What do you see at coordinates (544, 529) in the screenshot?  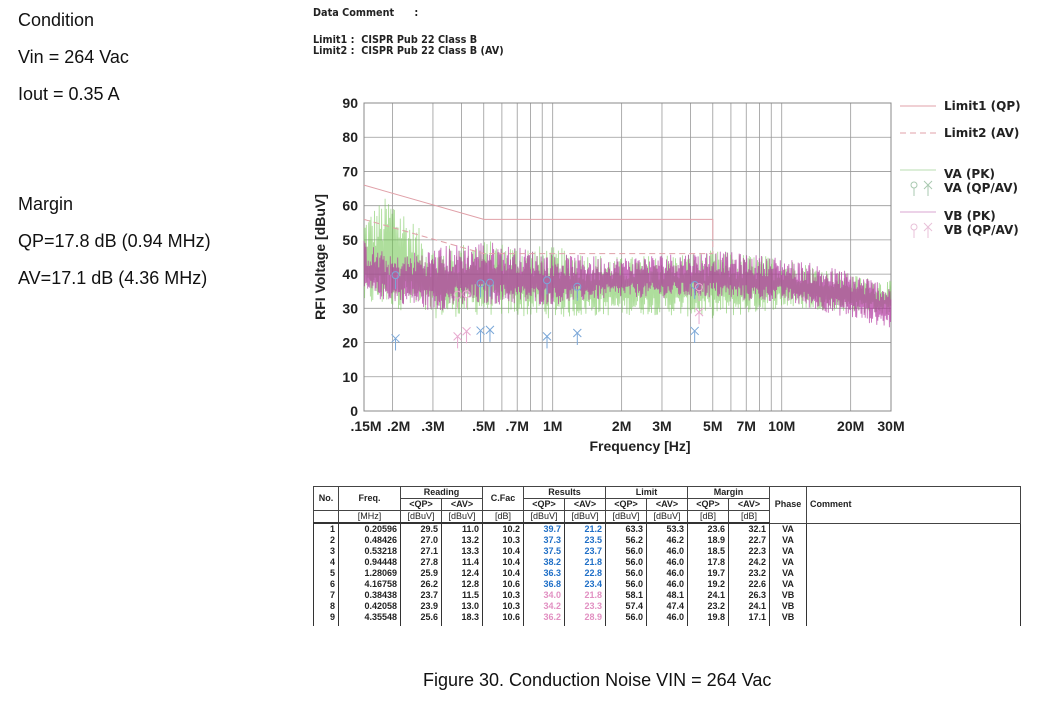 I see `cell-res-qp: 39.7` at bounding box center [544, 529].